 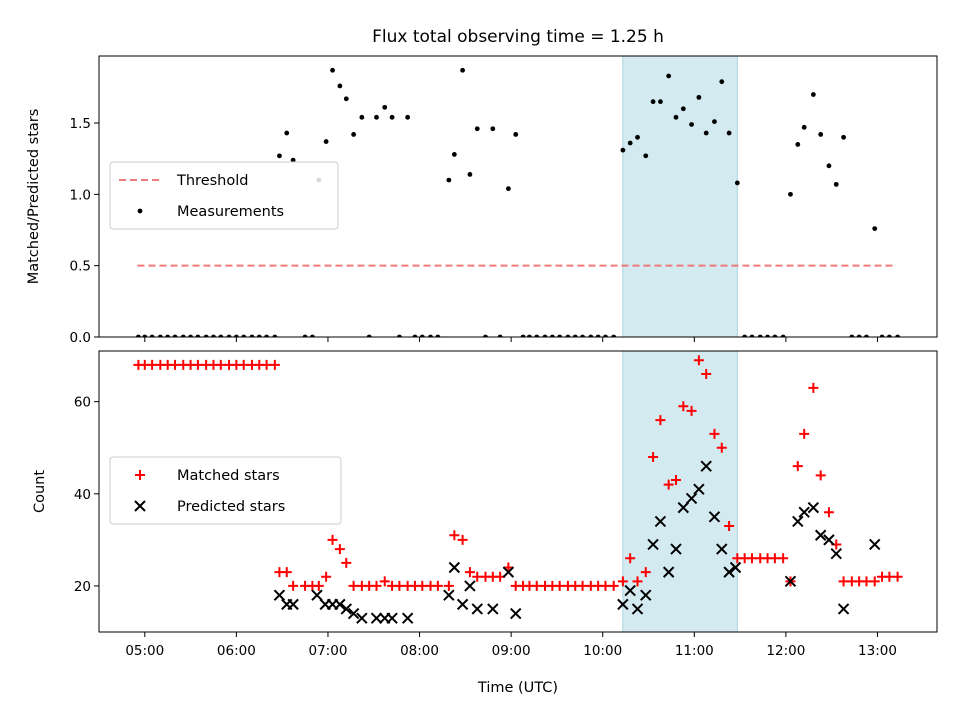 I want to click on legend-label: Threshold, so click(x=212, y=181).